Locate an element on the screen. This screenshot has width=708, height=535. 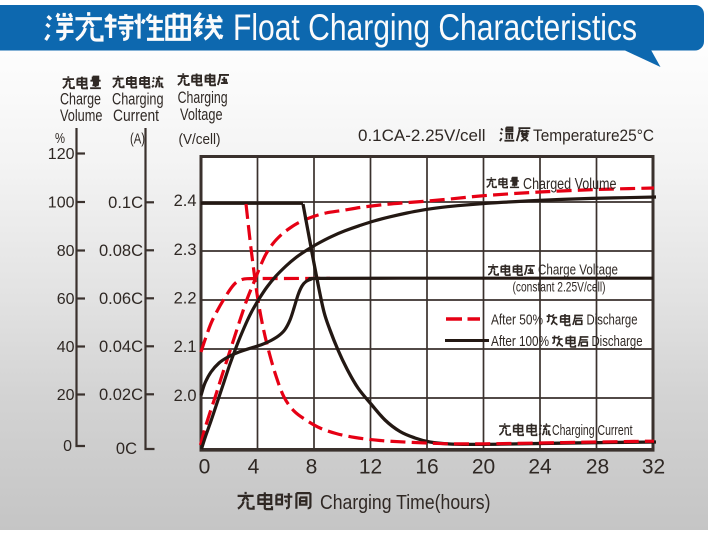
svg-text: 4 is located at coordinates (254, 467).